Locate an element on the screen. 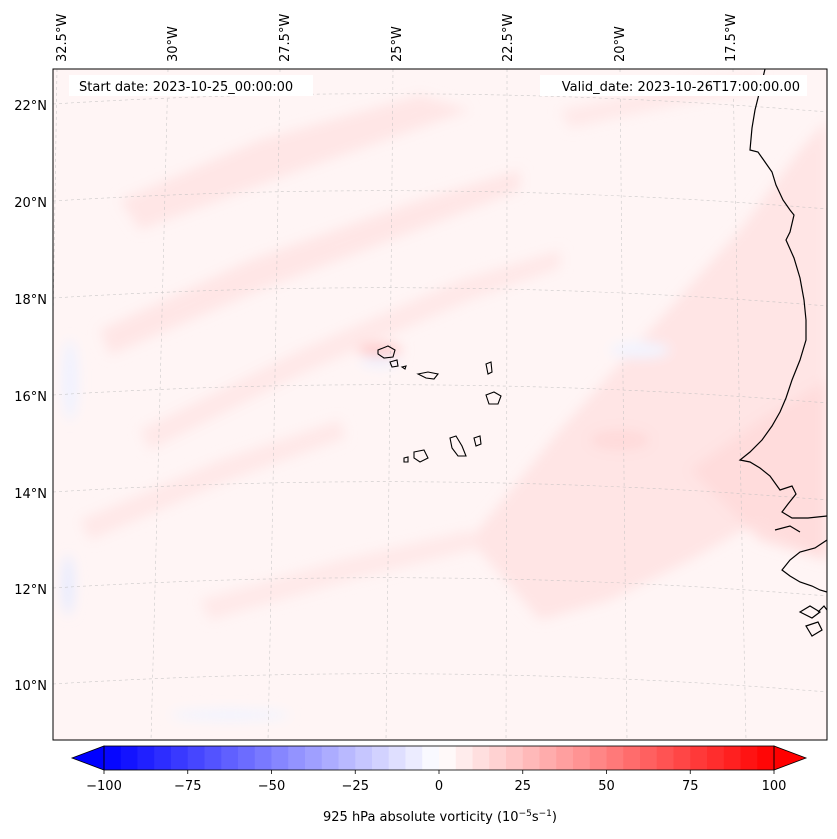 The image size is (837, 839). island-sal is located at coordinates (489, 368).